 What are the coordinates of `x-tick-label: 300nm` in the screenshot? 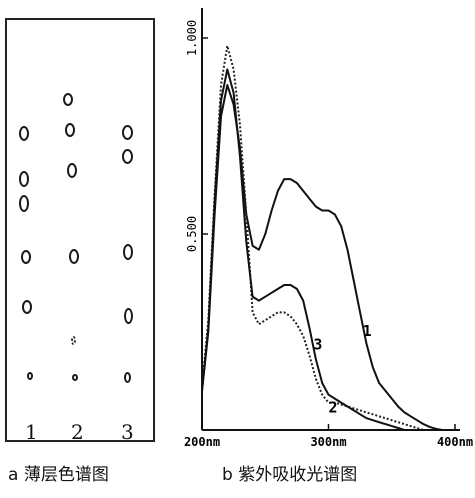 It's located at (328, 442).